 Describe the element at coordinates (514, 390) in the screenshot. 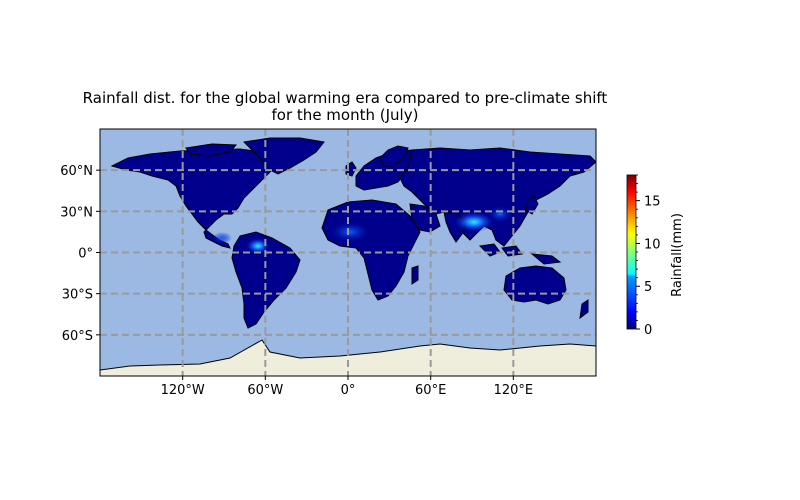

I see `lon-label: 120°E` at that location.